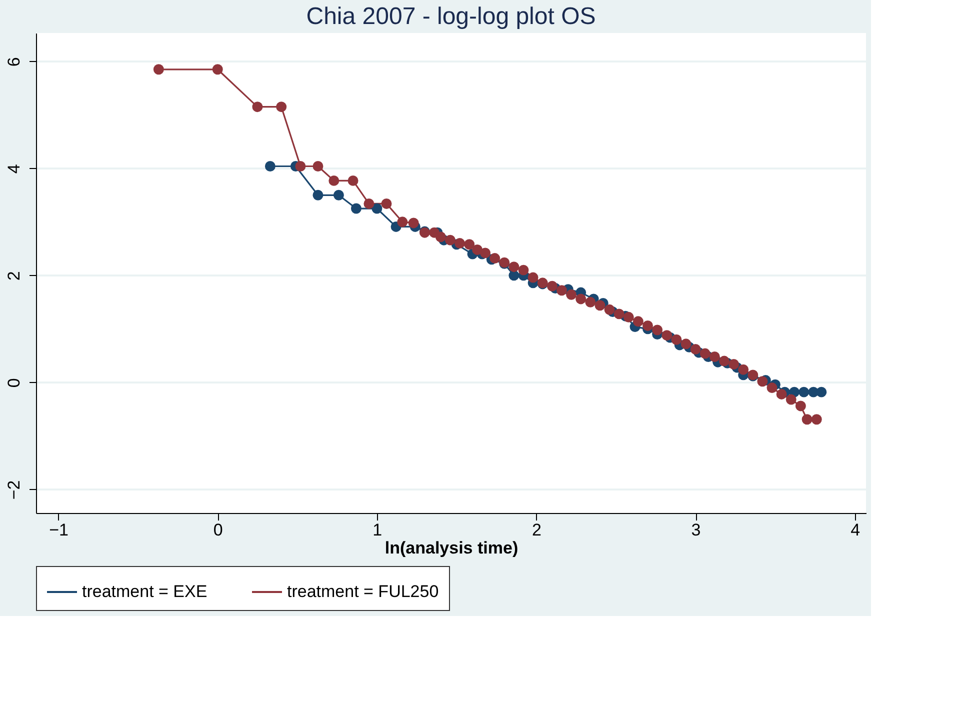 This screenshot has height=704, width=963. Describe the element at coordinates (145, 591) in the screenshot. I see `legend-label: treatment = EXE` at that location.